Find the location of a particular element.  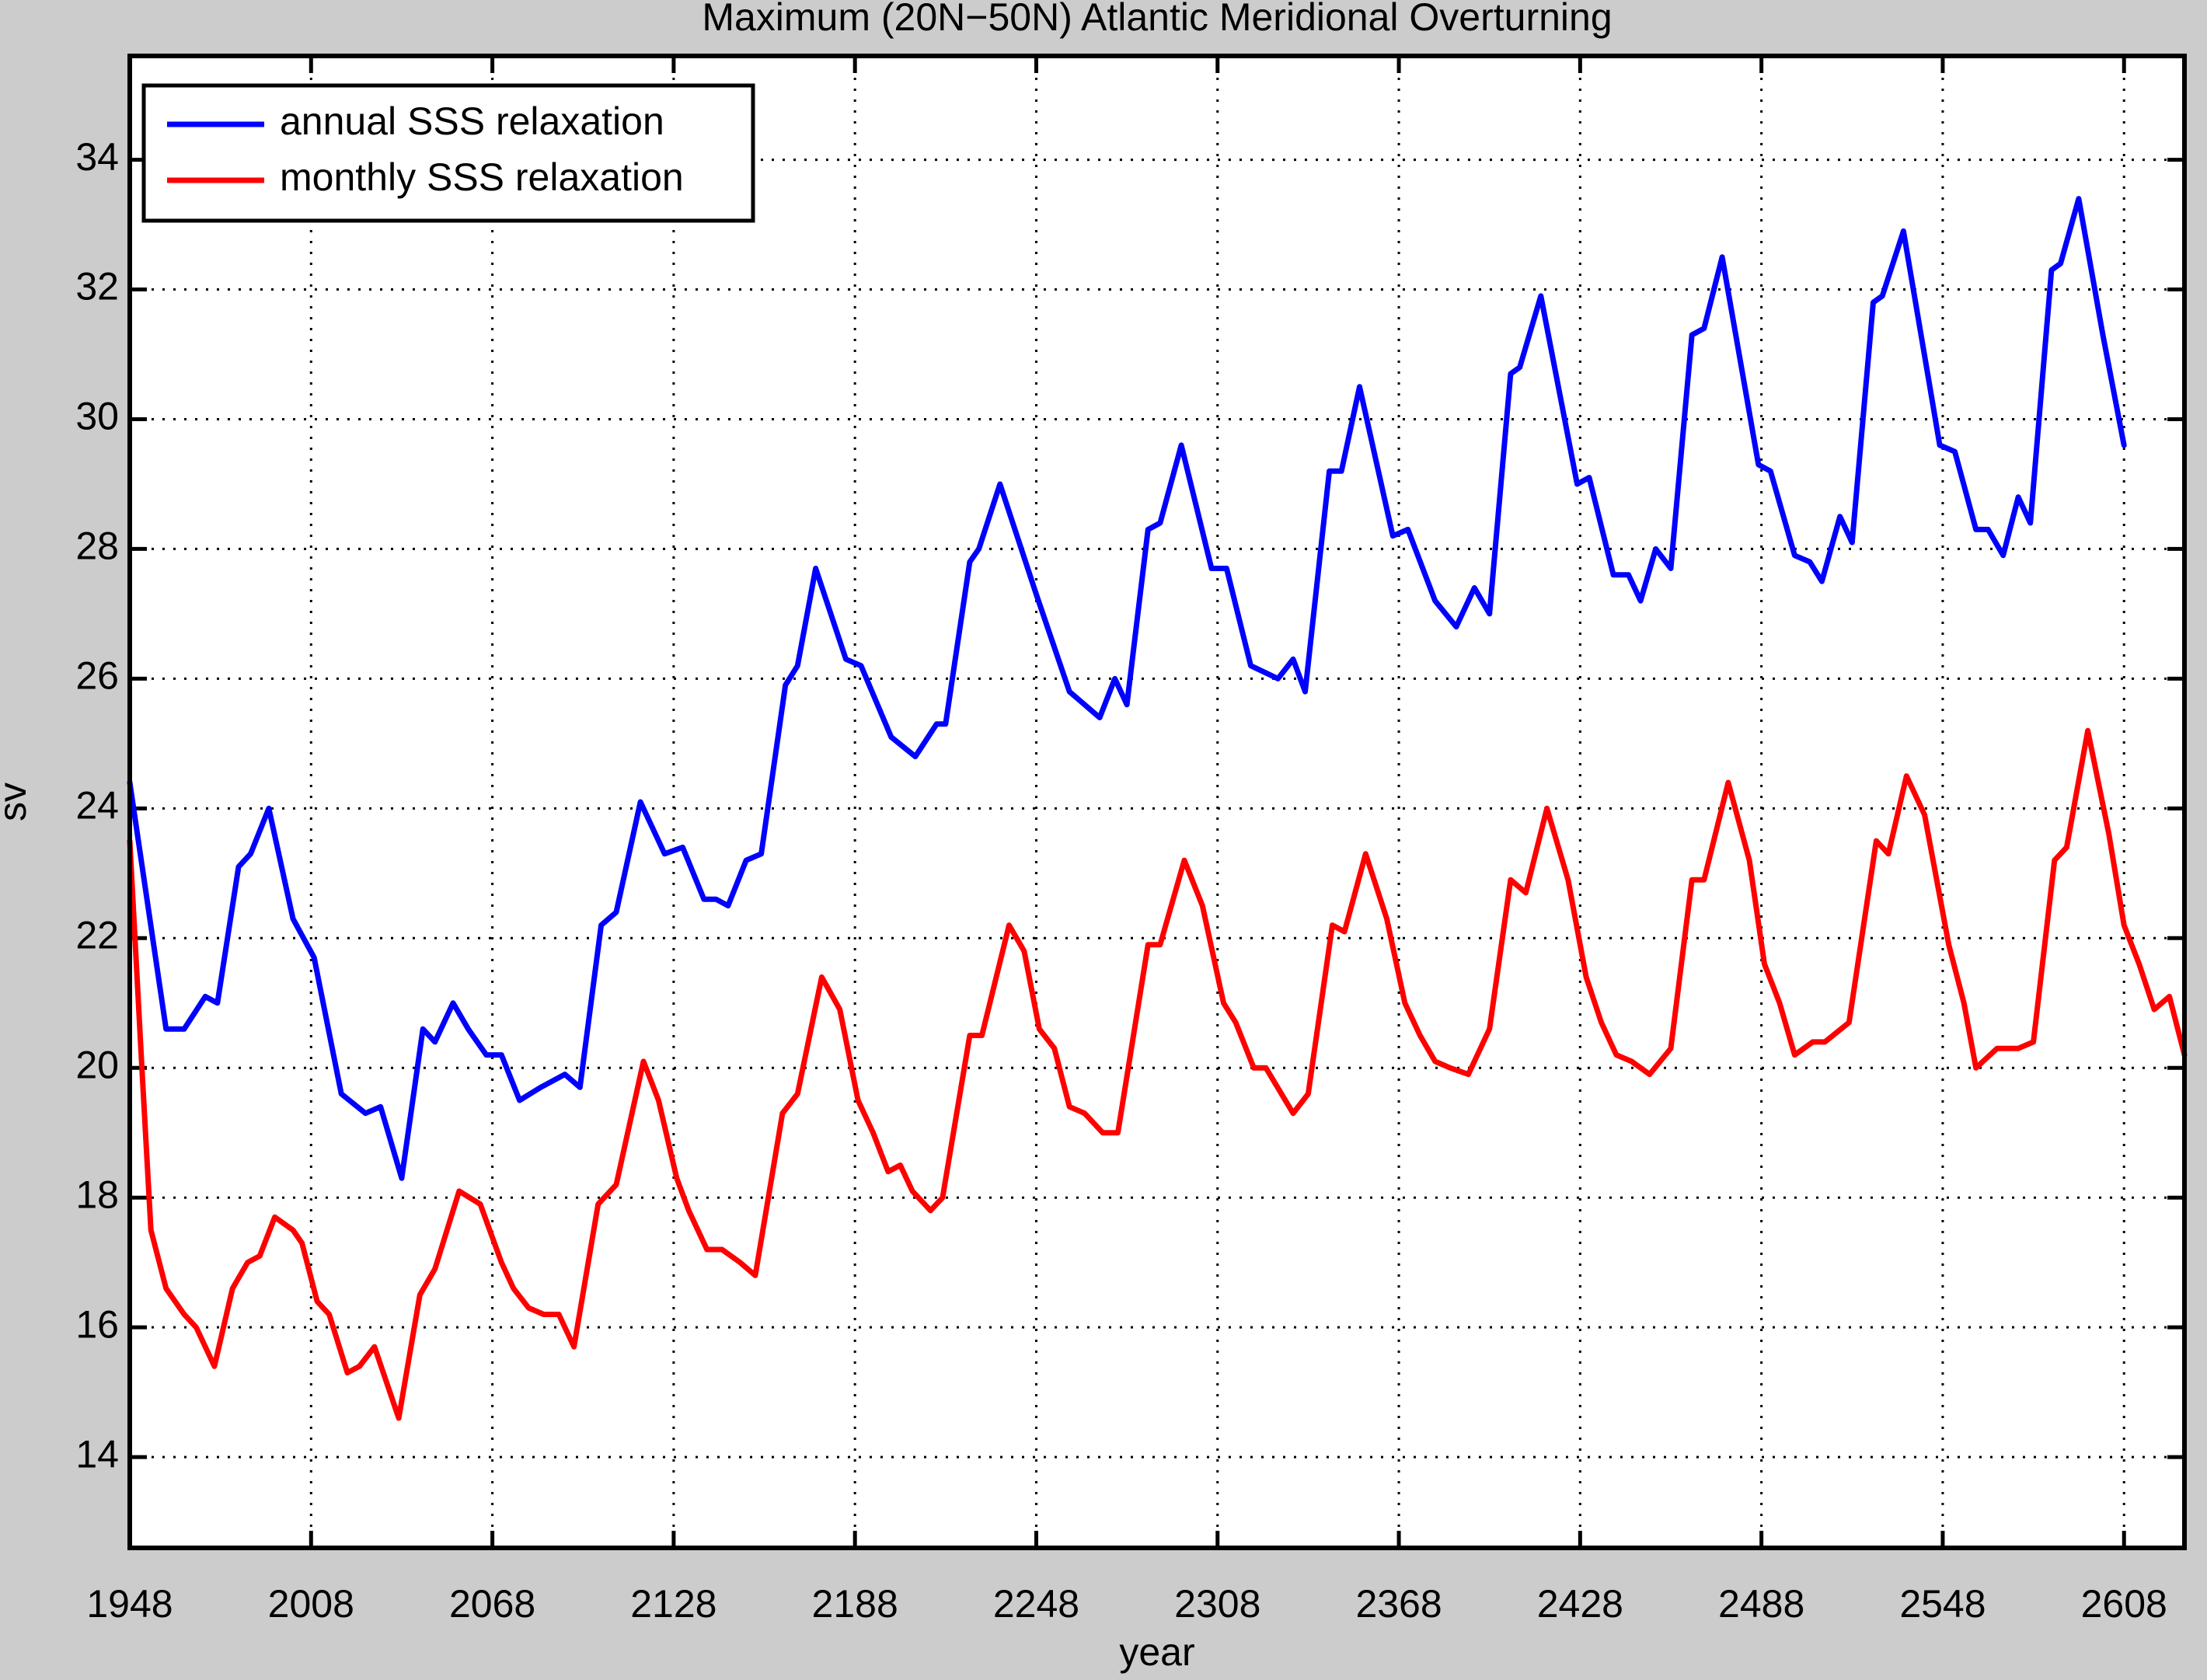

x-axis-label: year is located at coordinates (1156, 1652).